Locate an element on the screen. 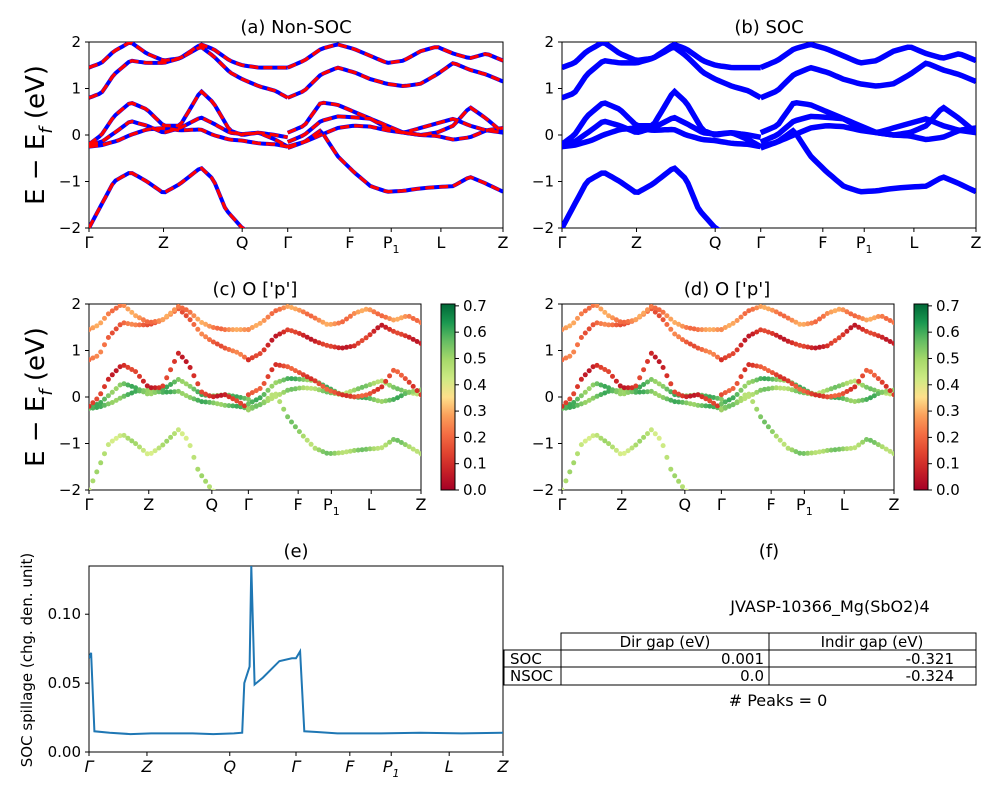 The height and width of the screenshot is (800, 1000). colorbar is located at coordinates (921, 397).